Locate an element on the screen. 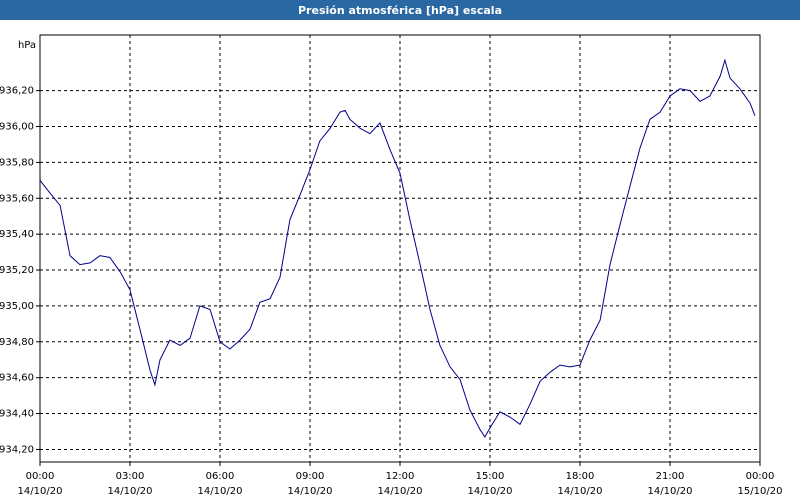 Image resolution: width=800 pixels, height=500 pixels. y-tick-label: 934,80 is located at coordinates (17, 342).